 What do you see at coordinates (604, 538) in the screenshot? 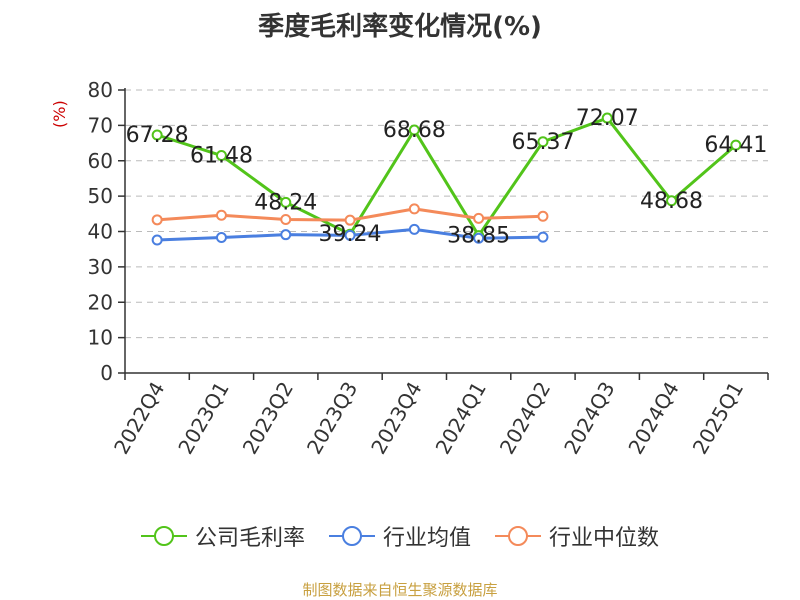
I see `legend-label: 行业中位数` at bounding box center [604, 538].